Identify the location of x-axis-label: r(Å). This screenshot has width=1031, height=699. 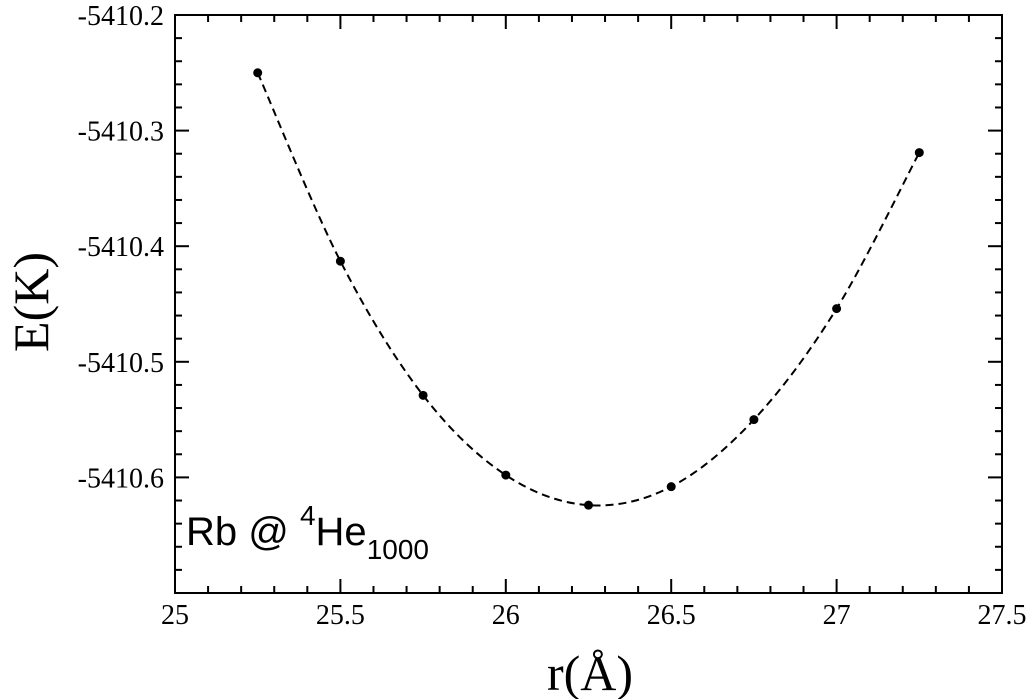
(590, 672).